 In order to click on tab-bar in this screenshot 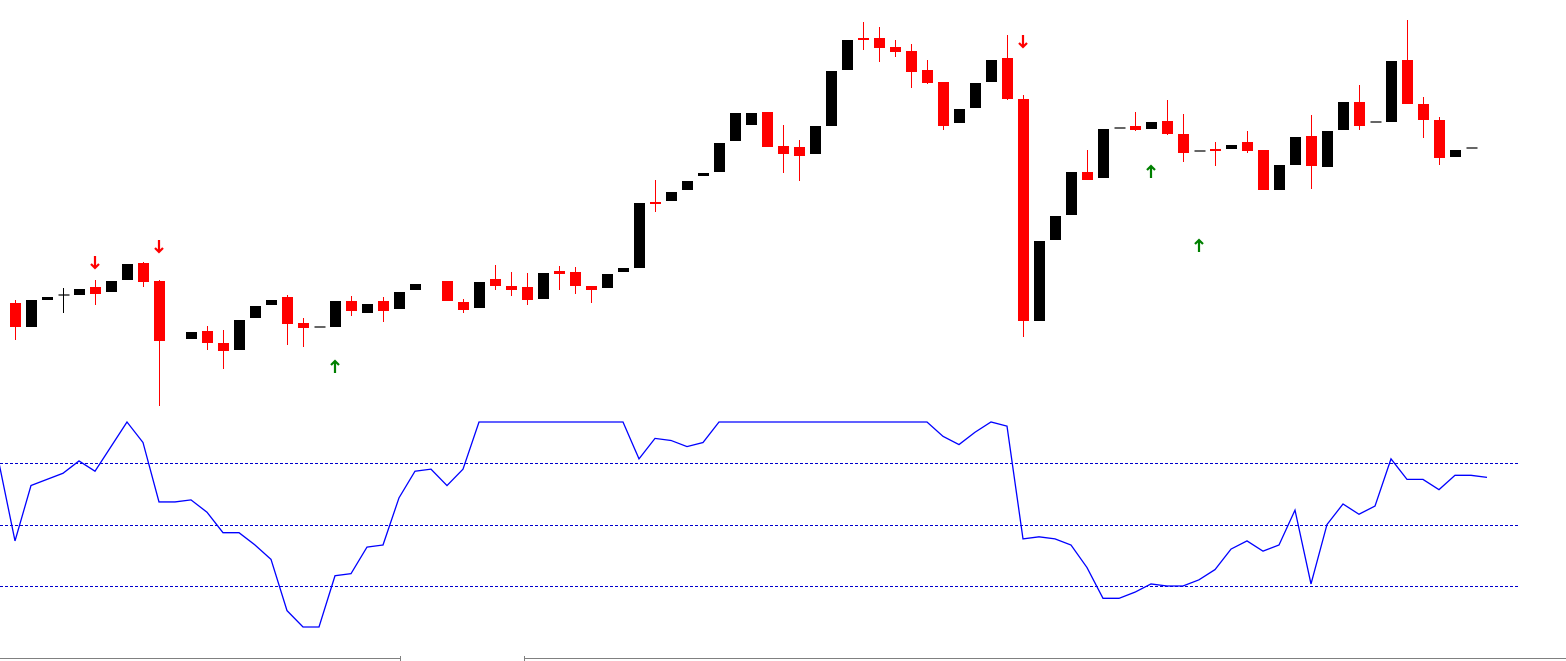, I will do `click(783, 658)`.